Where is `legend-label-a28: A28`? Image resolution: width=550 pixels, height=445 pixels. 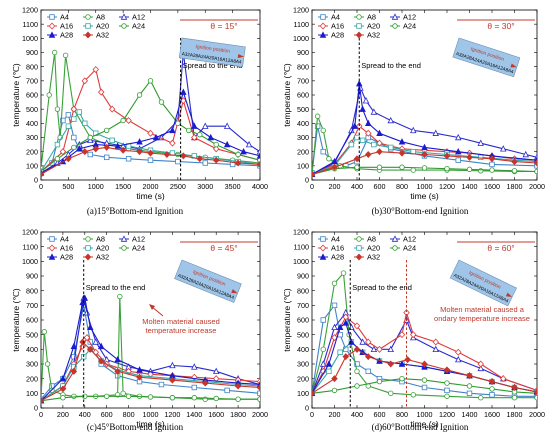
legend-label-a28: A28 is located at coordinates (337, 257).